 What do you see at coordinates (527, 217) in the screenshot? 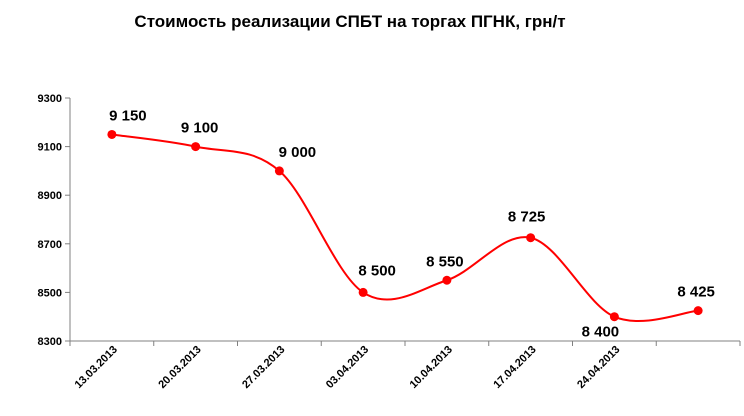
I see `data-label: 8 725` at bounding box center [527, 217].